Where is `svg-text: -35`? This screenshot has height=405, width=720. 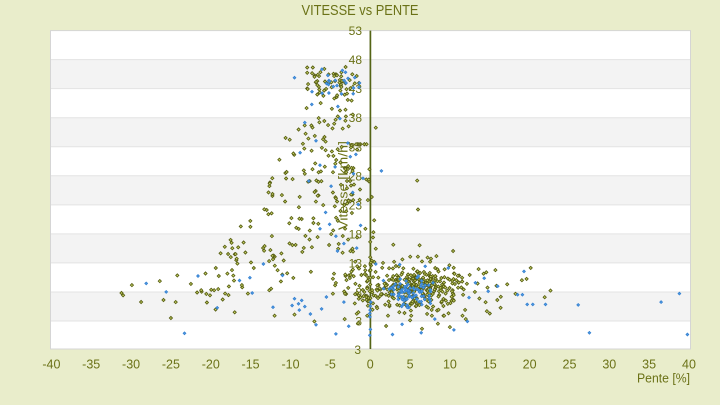 svg-text: -35 is located at coordinates (91, 365).